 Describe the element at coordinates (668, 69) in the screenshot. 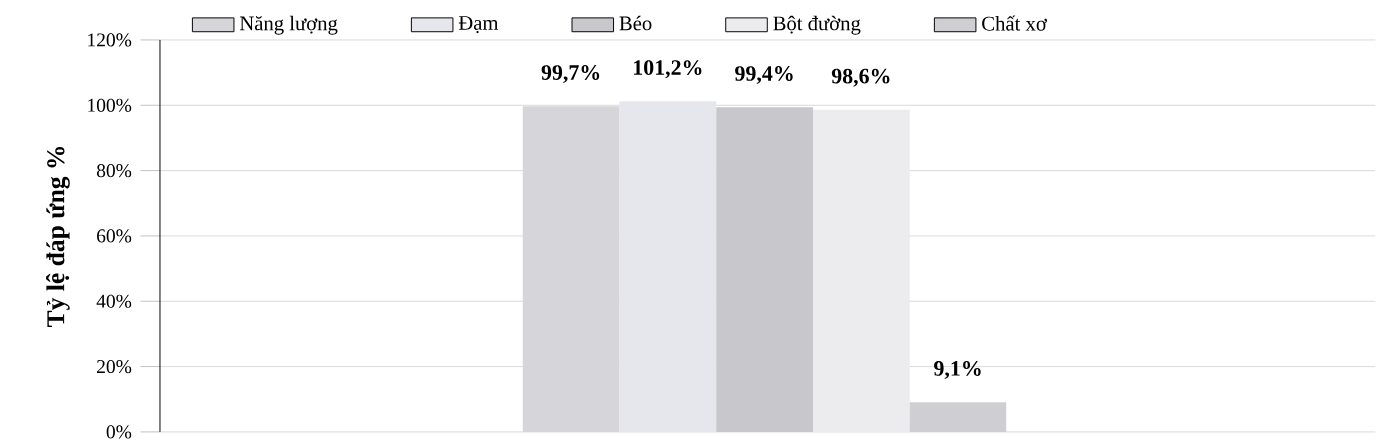

I see `data-label: 101,2%` at that location.